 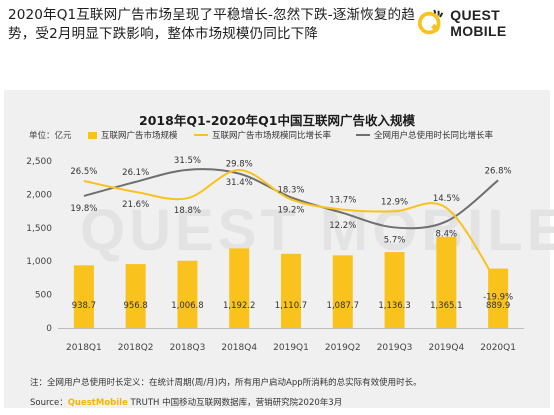 What do you see at coordinates (291, 306) in the screenshot?
I see `bar-value-label: 1,110.7` at bounding box center [291, 306].